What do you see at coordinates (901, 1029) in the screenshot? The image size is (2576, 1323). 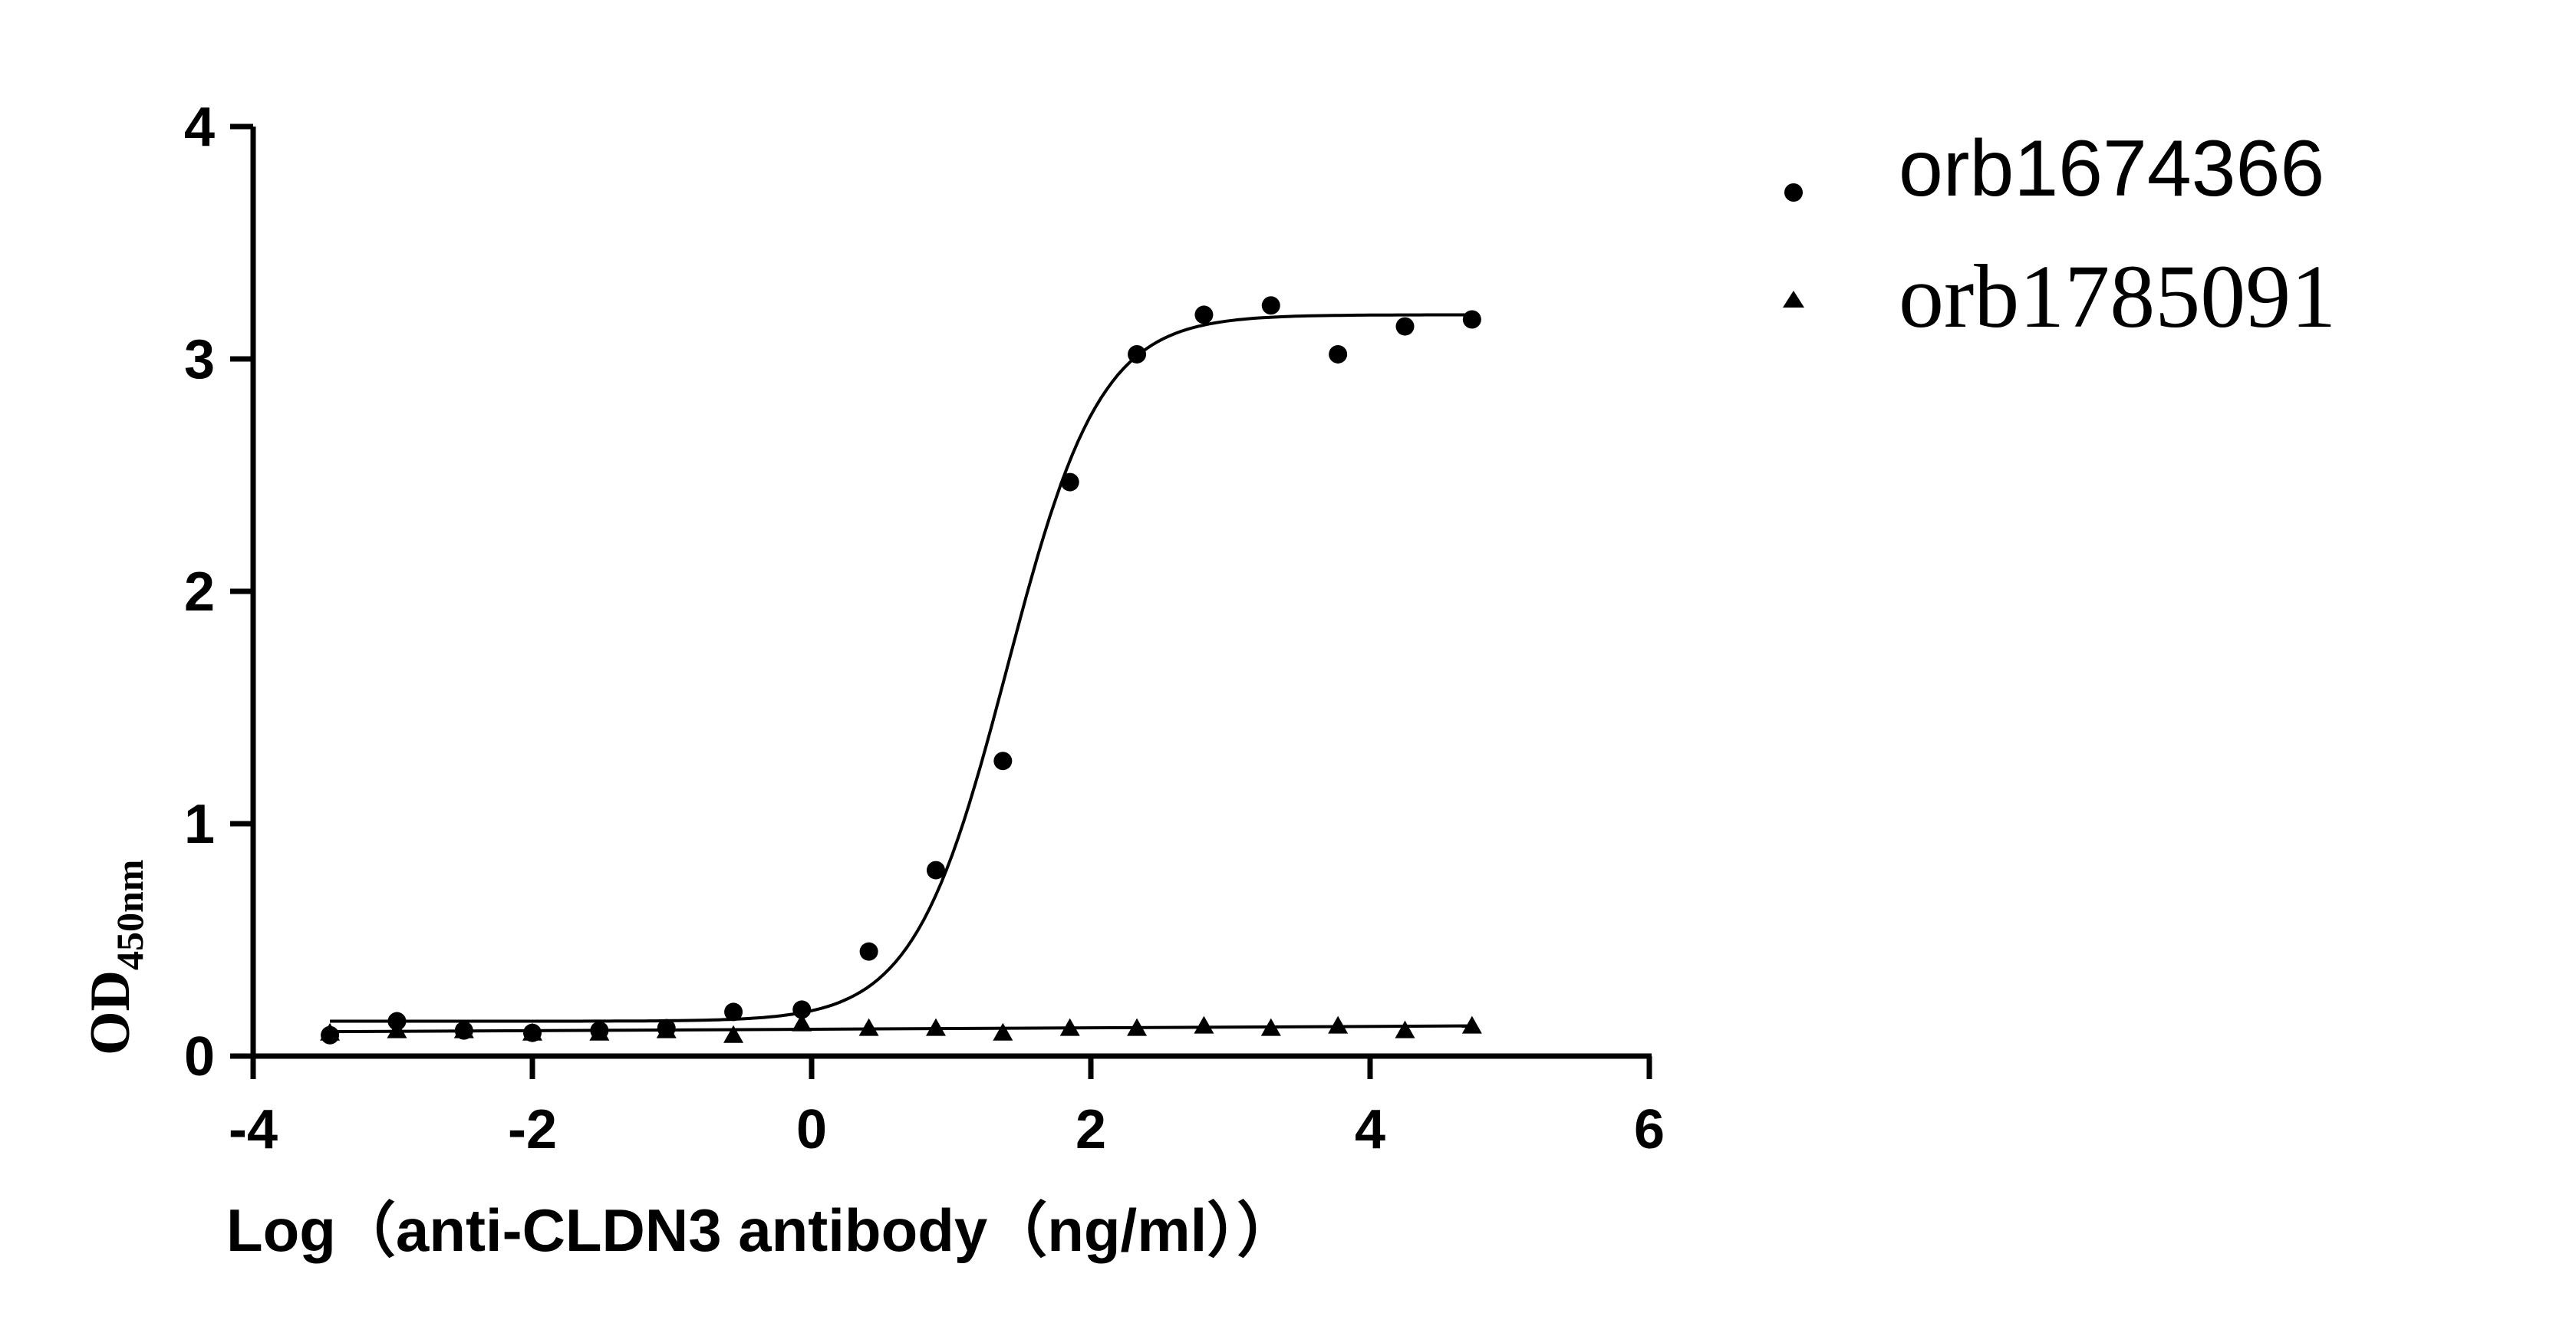 I see `fit-curve-orb1785091` at bounding box center [901, 1029].